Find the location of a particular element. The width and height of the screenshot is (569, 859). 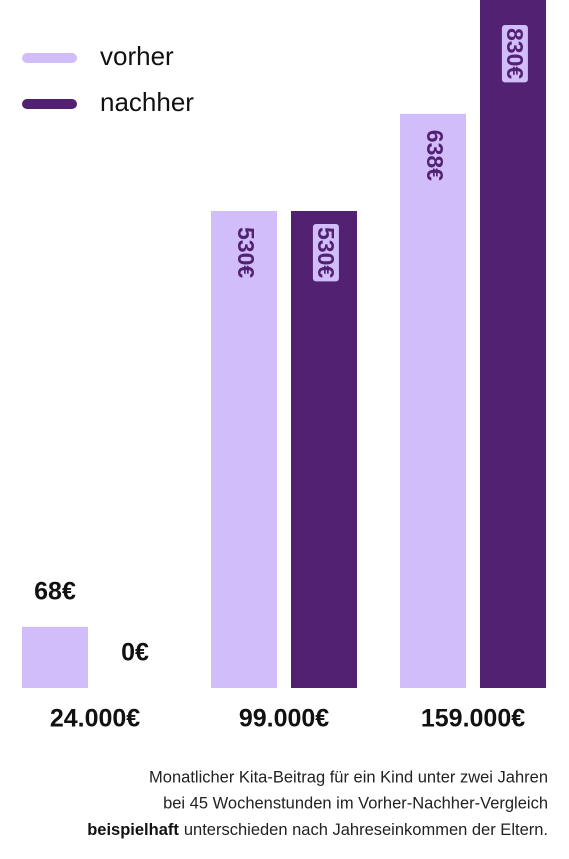

value-label-group: 638€ is located at coordinates (435, 155).